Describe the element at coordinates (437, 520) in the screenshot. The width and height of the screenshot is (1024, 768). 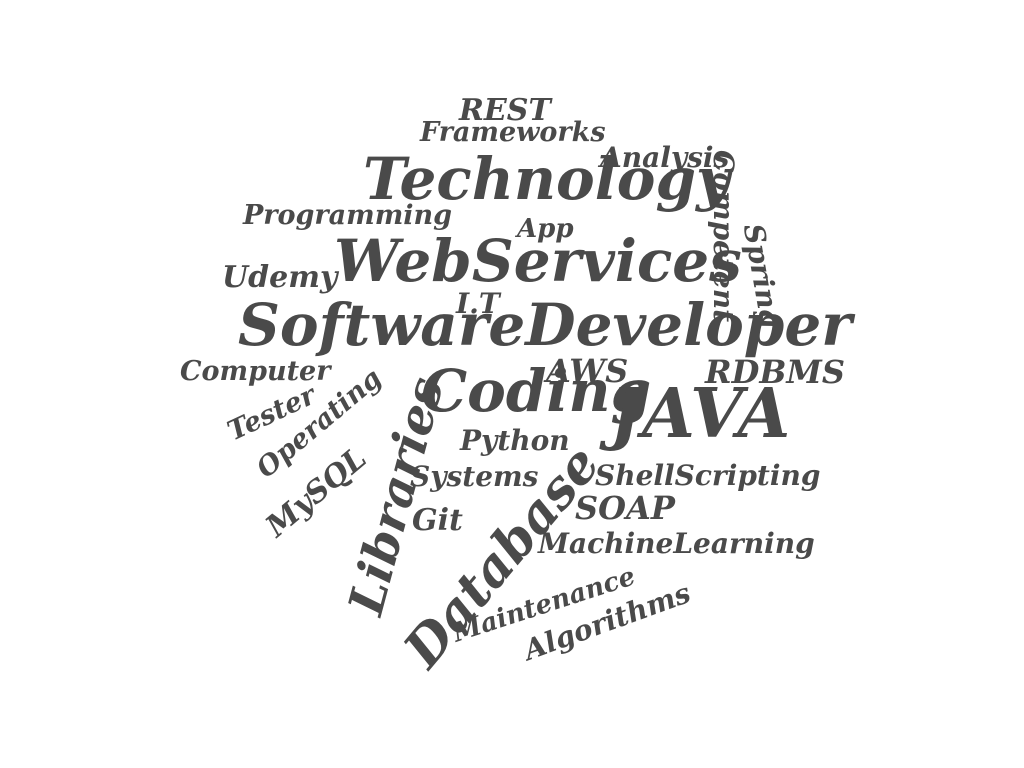
I see `word-git: Git` at that location.